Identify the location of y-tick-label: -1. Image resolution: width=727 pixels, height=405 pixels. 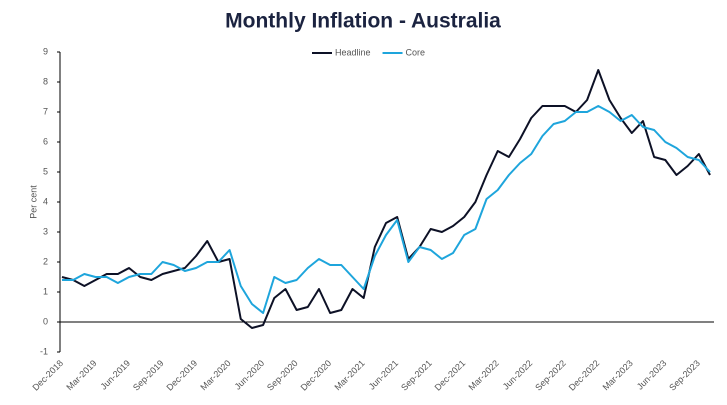
(44, 351).